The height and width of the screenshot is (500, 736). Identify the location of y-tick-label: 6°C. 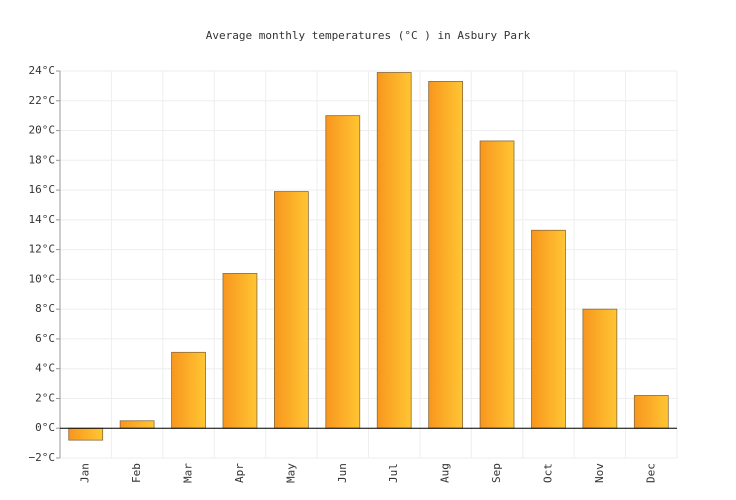
(45, 338).